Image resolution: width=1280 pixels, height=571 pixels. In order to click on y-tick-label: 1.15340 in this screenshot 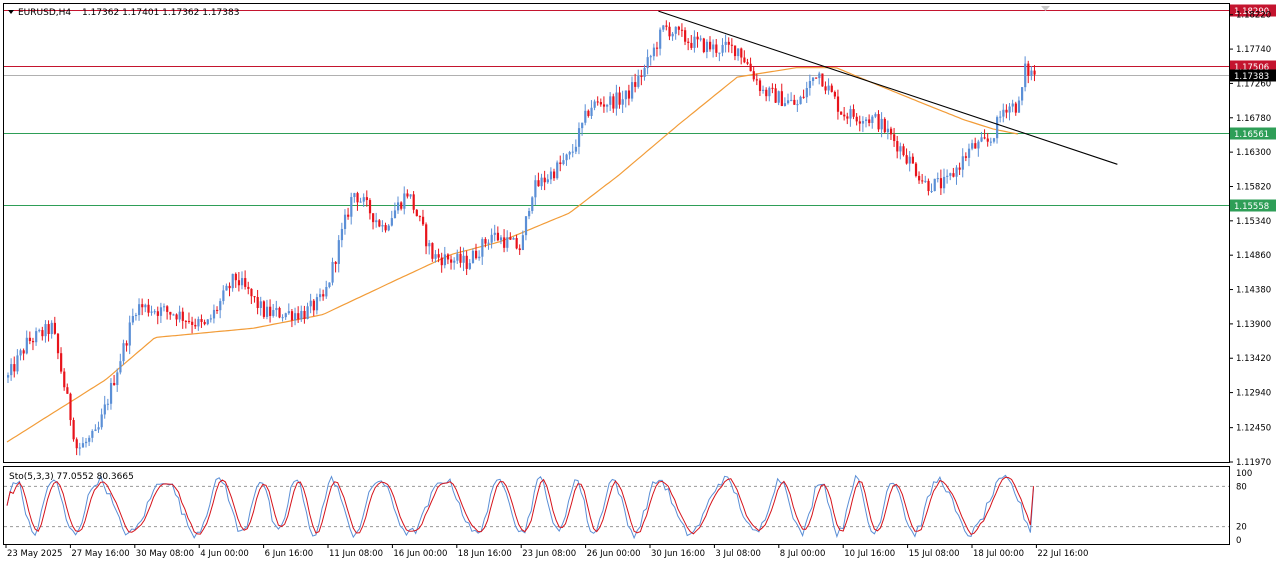, I will do `click(1253, 222)`.